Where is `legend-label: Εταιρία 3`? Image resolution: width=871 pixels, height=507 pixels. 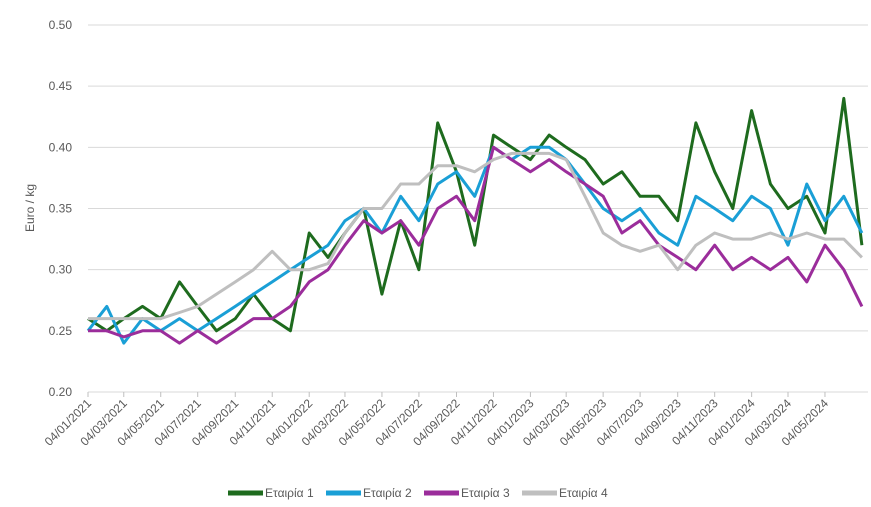
legend-label: Εταιρία 3 is located at coordinates (485, 493).